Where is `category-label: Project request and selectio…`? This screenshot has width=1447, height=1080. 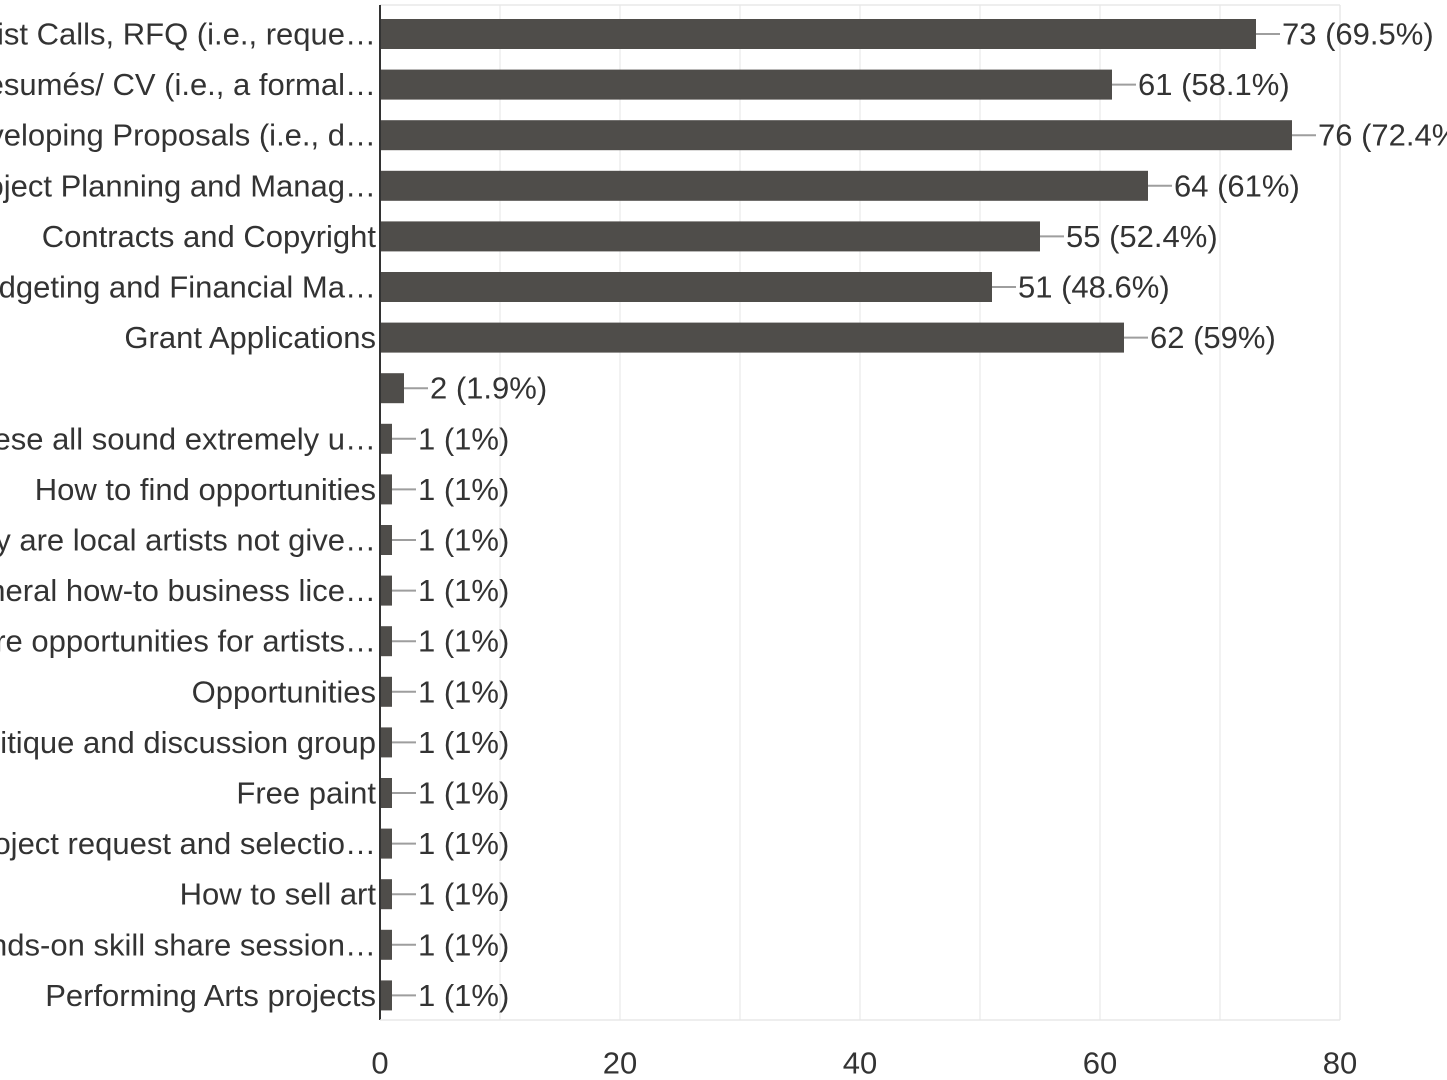 category-label: Project request and selectio… is located at coordinates (188, 843).